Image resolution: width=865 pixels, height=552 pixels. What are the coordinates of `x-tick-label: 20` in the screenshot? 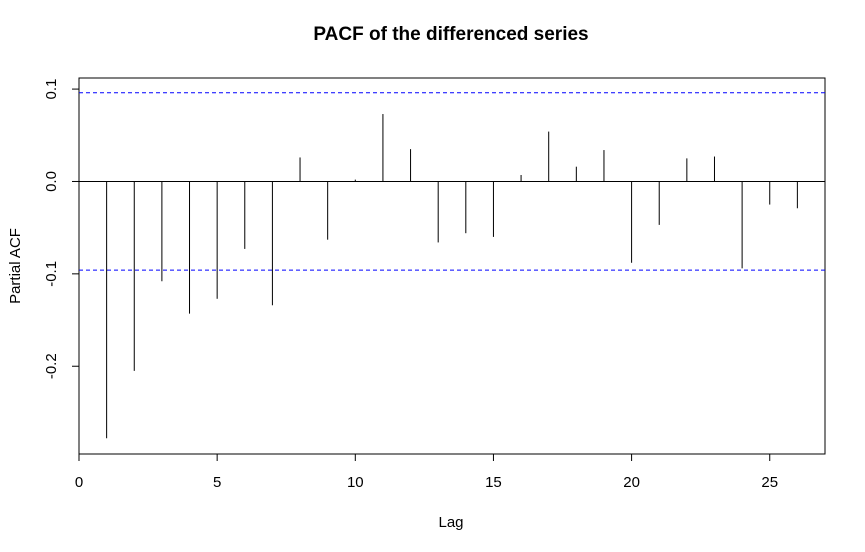 It's located at (631, 482).